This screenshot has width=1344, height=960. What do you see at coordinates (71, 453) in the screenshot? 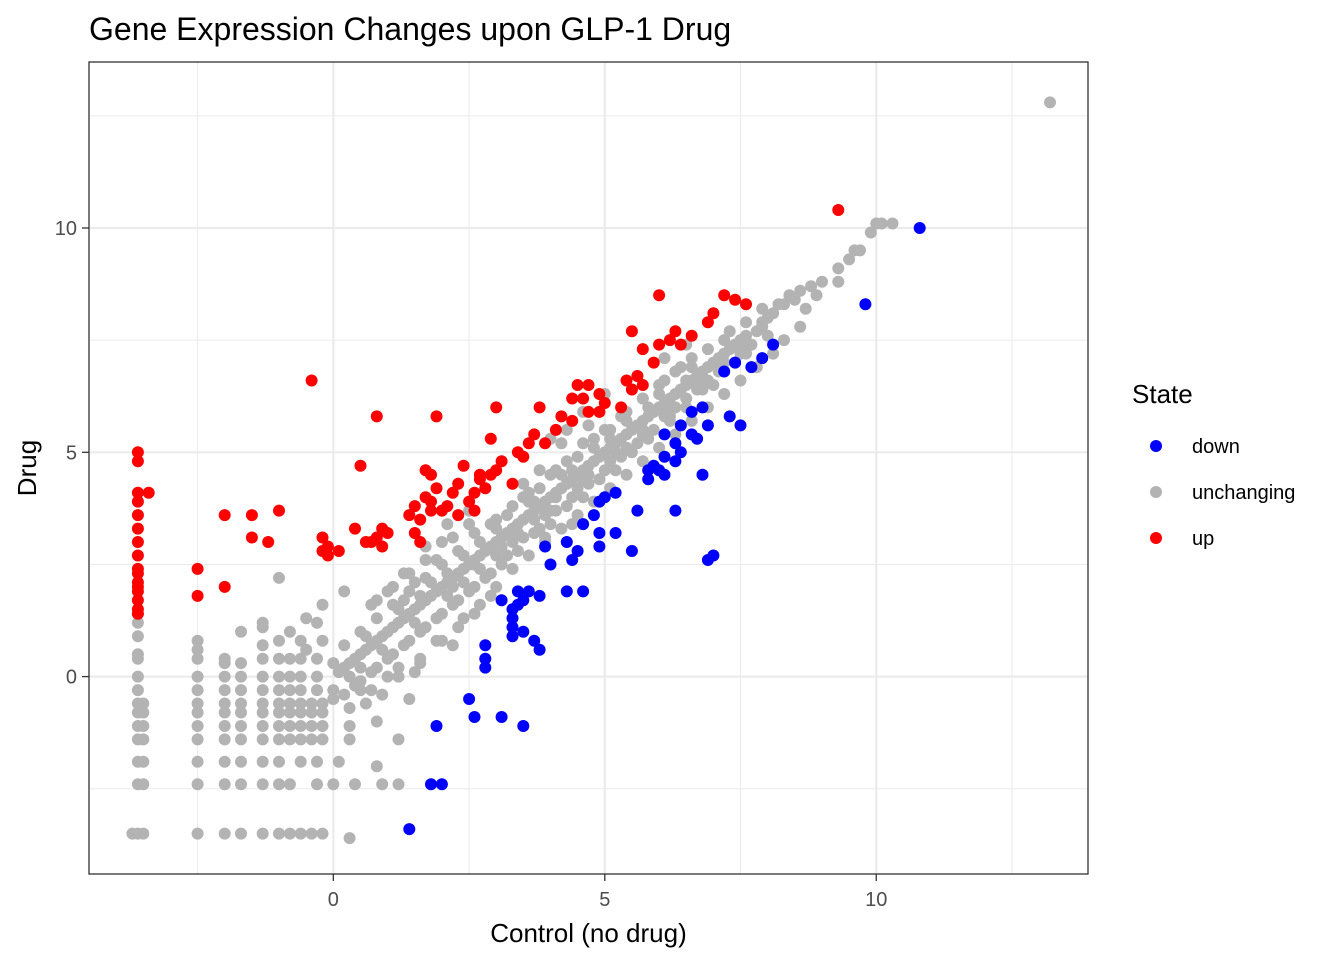
I see `y-tick-label: 5` at bounding box center [71, 453].